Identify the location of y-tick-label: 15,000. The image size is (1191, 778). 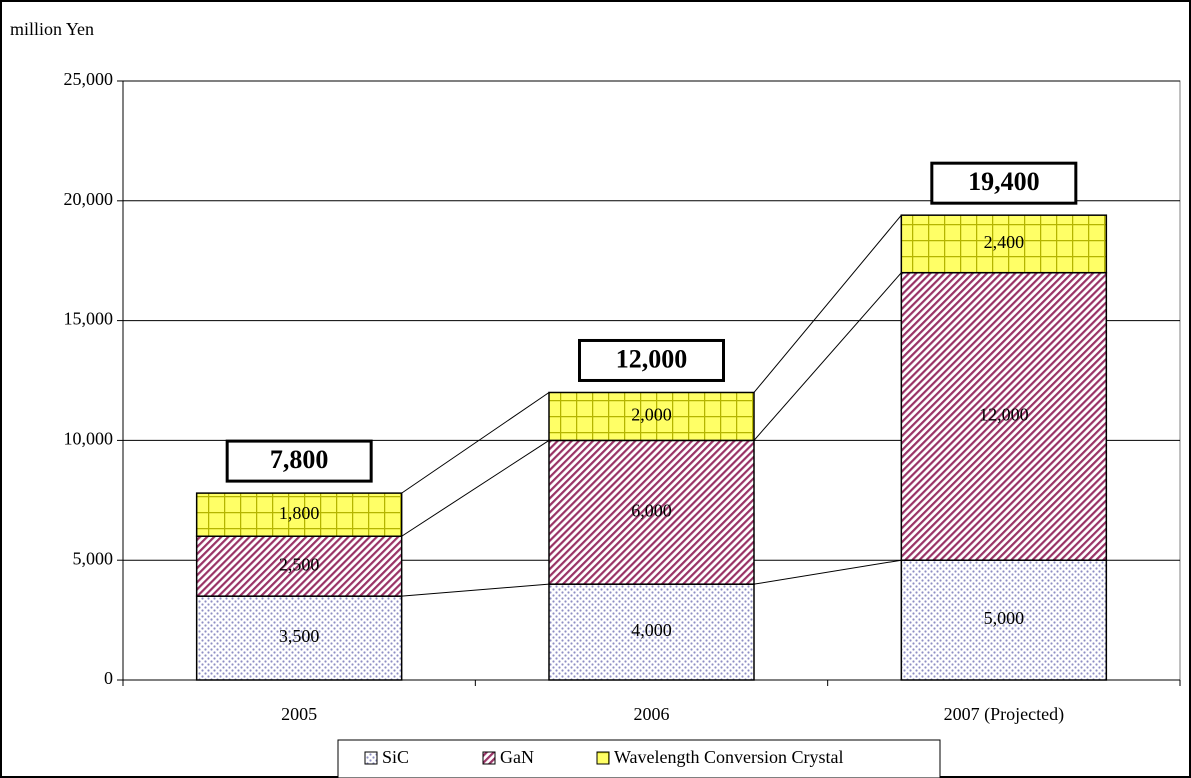
(89, 319).